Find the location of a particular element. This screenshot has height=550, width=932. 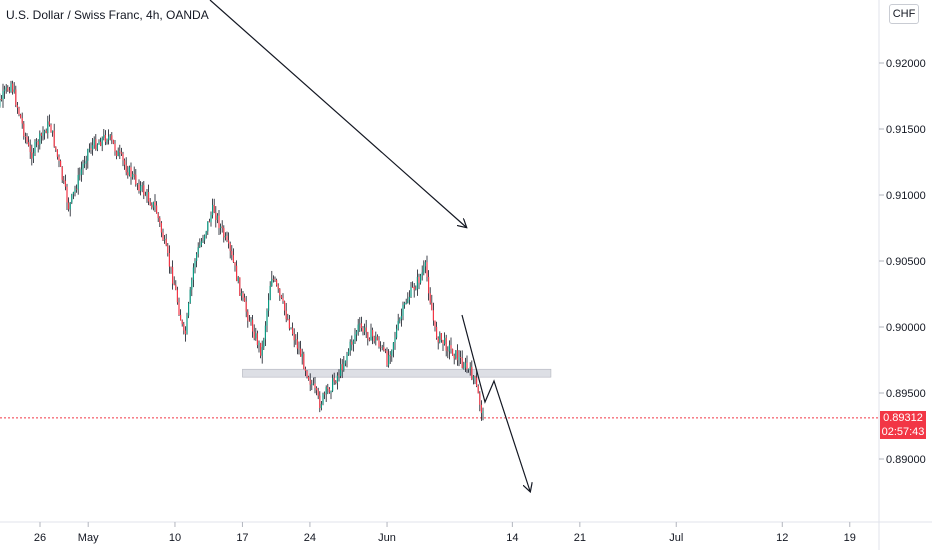

y-tick-label: 0.92000 is located at coordinates (906, 64).